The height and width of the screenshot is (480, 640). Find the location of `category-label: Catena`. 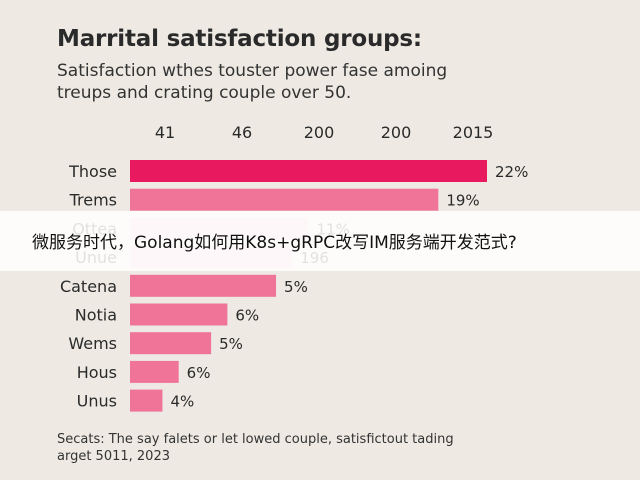

category-label: Catena is located at coordinates (88, 286).